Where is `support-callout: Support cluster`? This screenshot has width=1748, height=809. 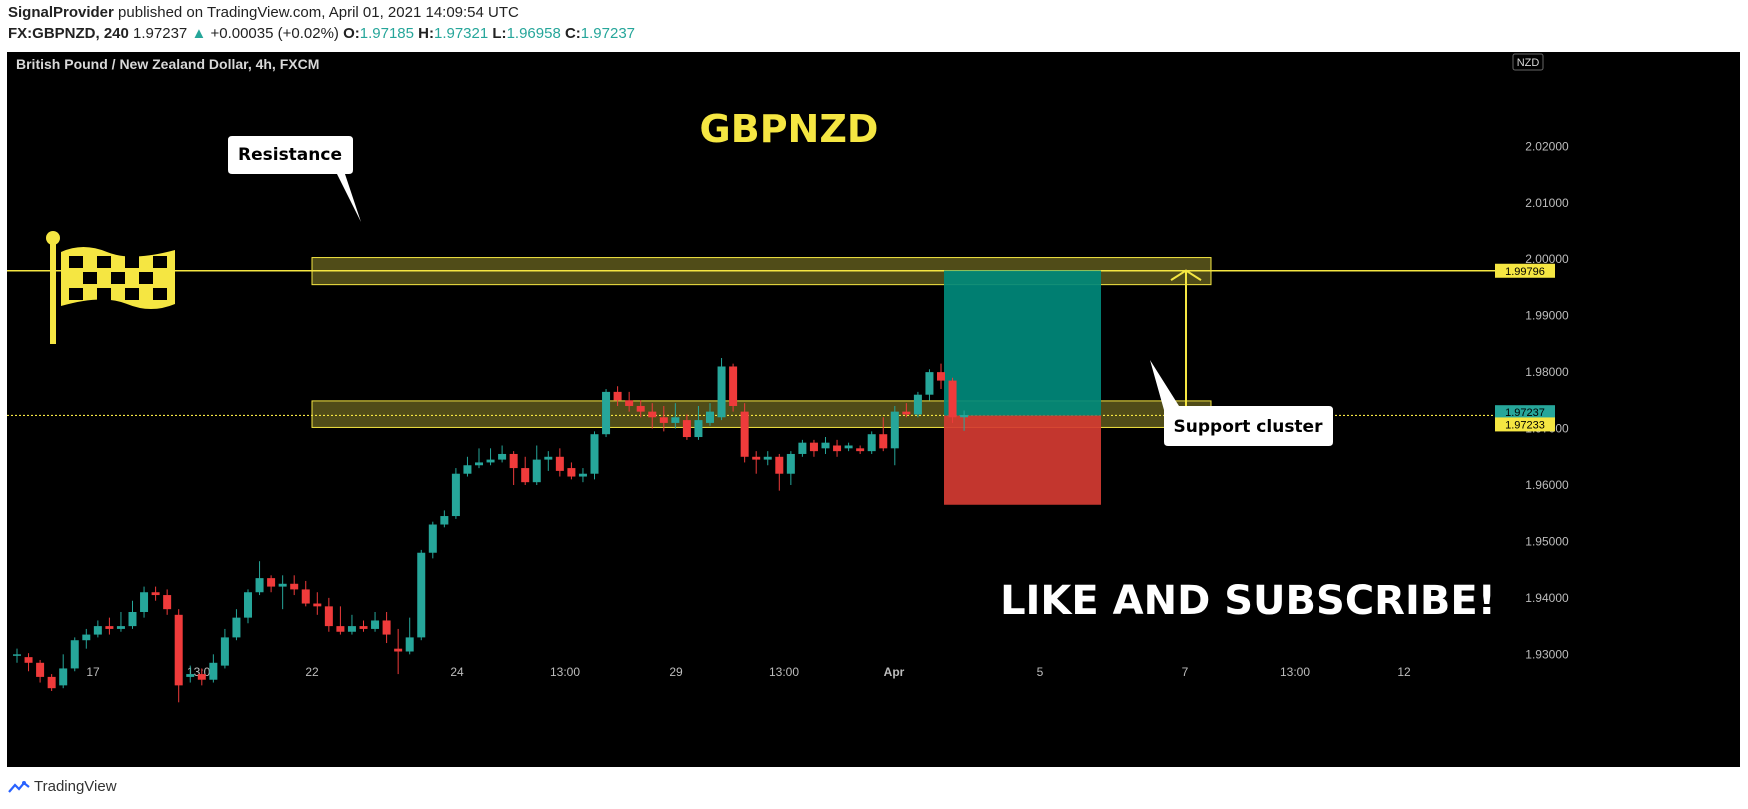
support-callout: Support cluster is located at coordinates (1249, 427).